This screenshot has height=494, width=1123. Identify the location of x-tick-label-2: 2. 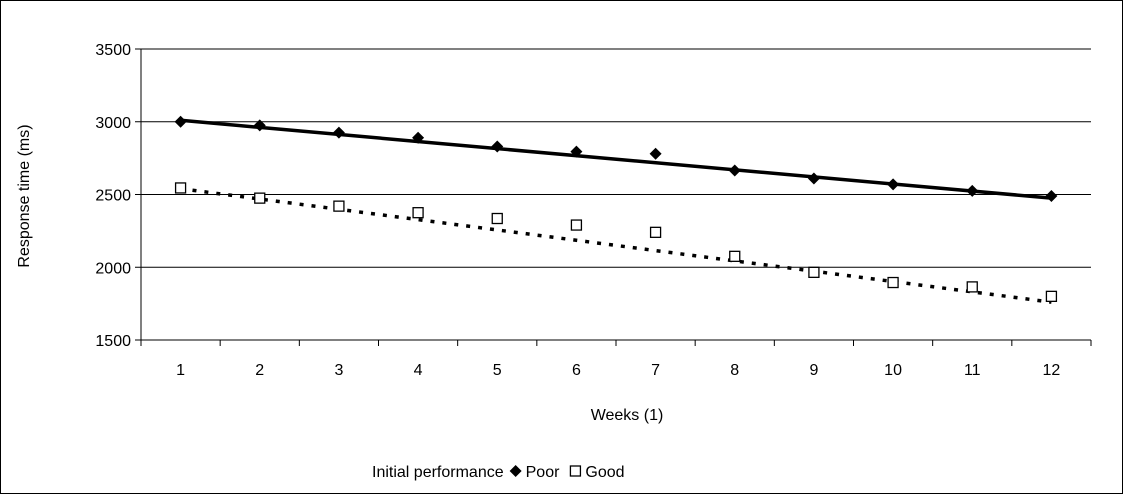
(259, 370).